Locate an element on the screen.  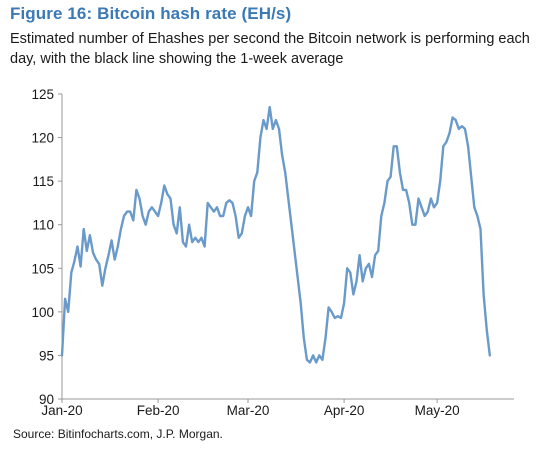
y-tick-label: 95 is located at coordinates (46, 355).